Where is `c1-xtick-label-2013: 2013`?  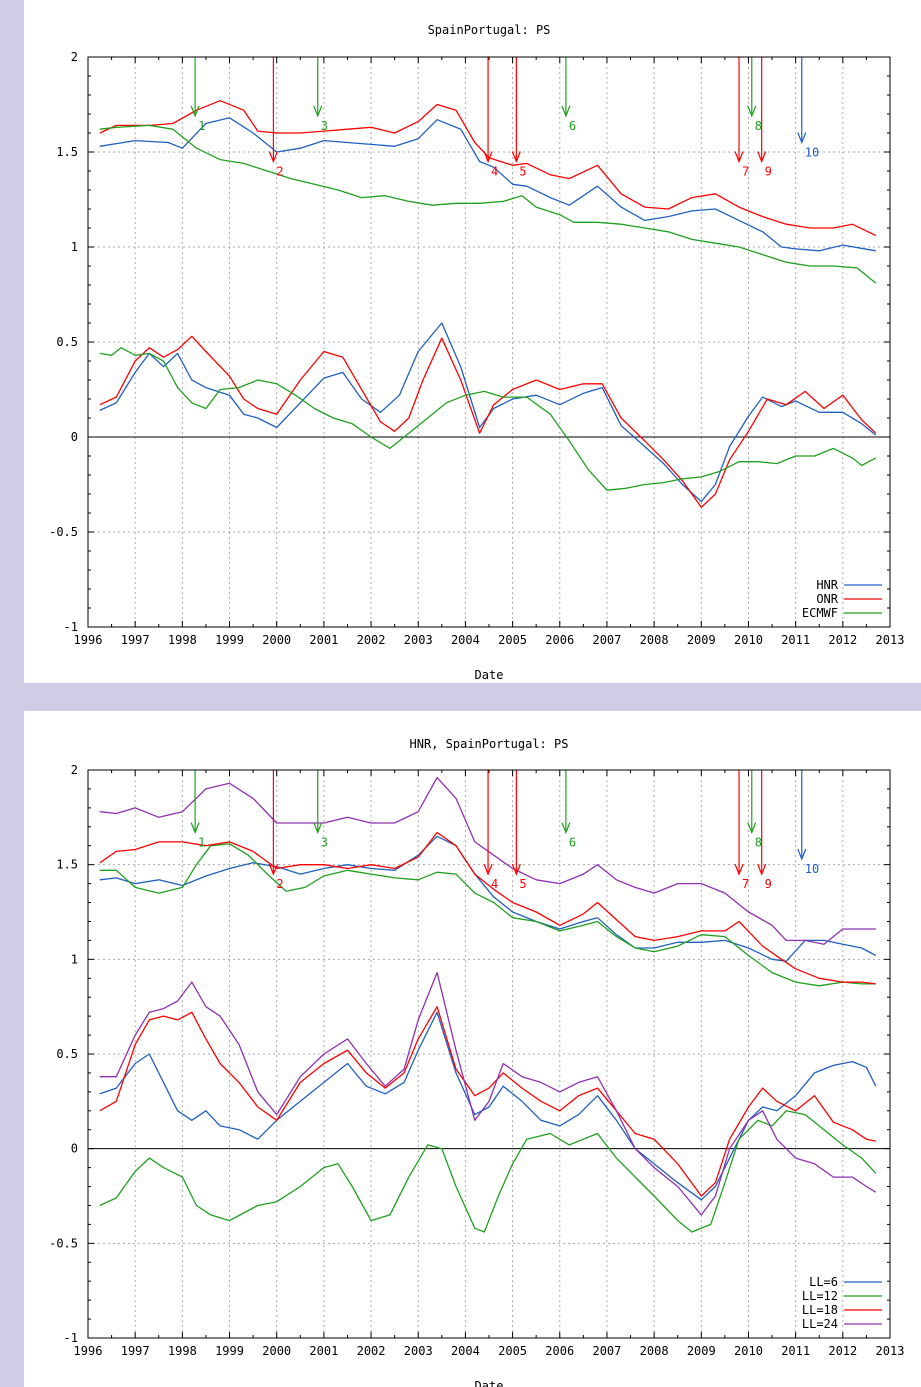 c1-xtick-label-2013: 2013 is located at coordinates (890, 1351).